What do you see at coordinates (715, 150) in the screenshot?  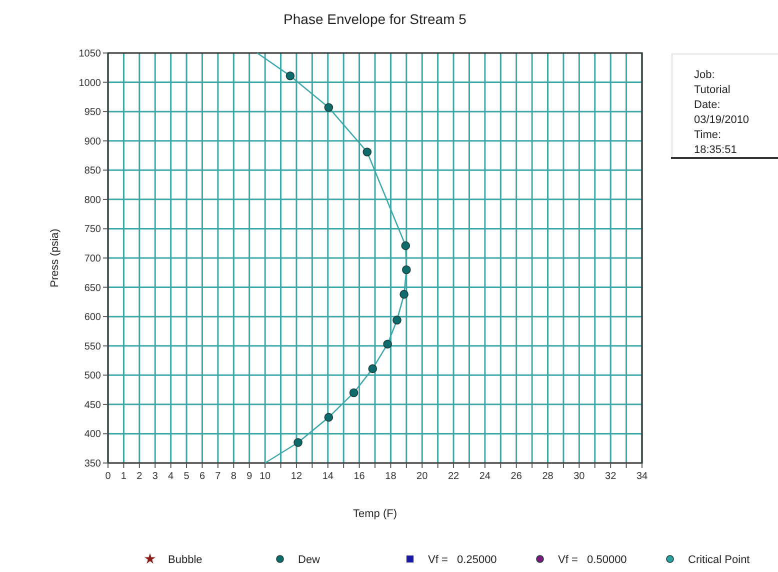 I see `text: 18:35:51` at bounding box center [715, 150].